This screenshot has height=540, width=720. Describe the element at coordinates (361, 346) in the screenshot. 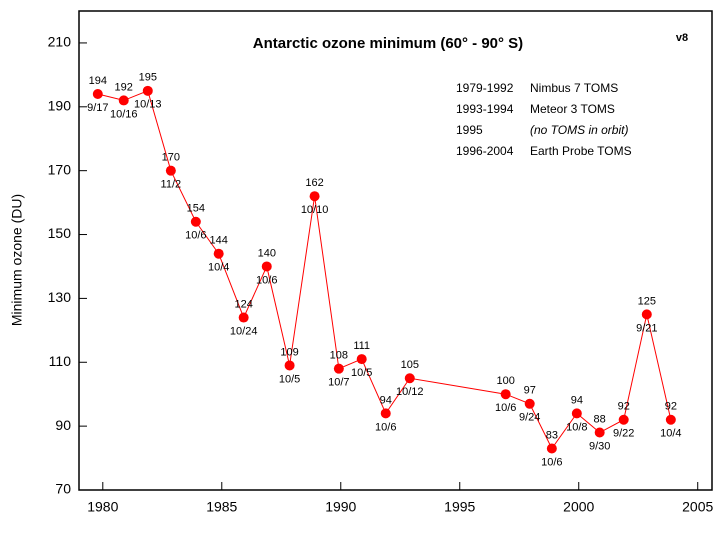

I see `value-label: 111` at that location.